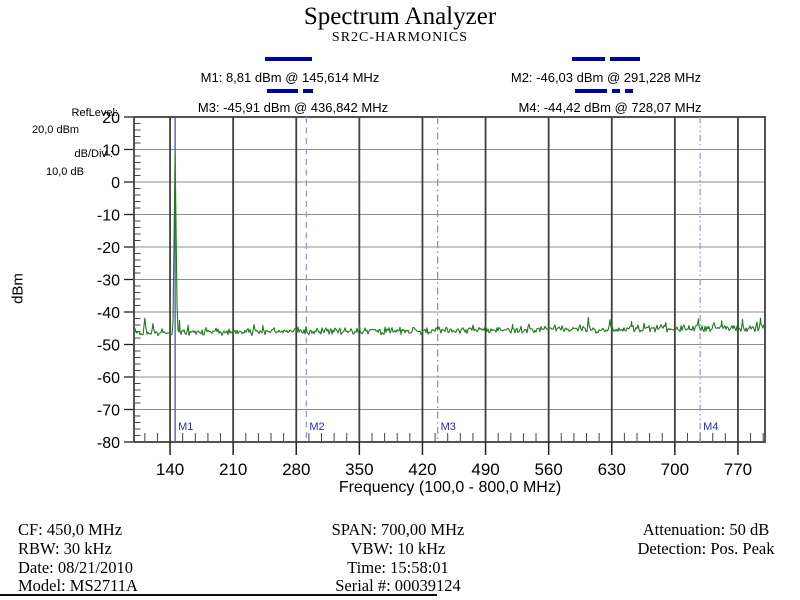  What do you see at coordinates (108, 313) in the screenshot?
I see `y-tick-label: -40` at bounding box center [108, 313].